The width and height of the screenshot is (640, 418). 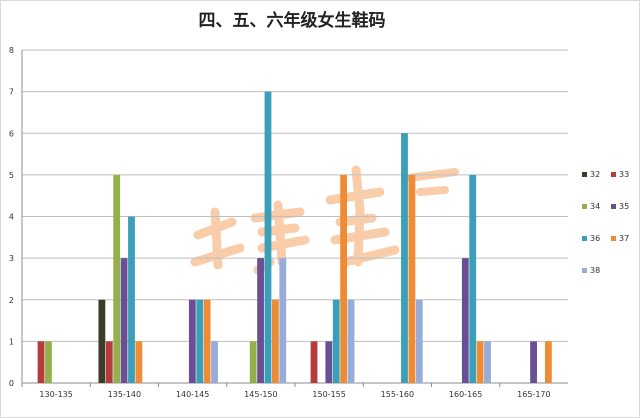 I want to click on y-tick-label: 7, so click(x=11, y=92).